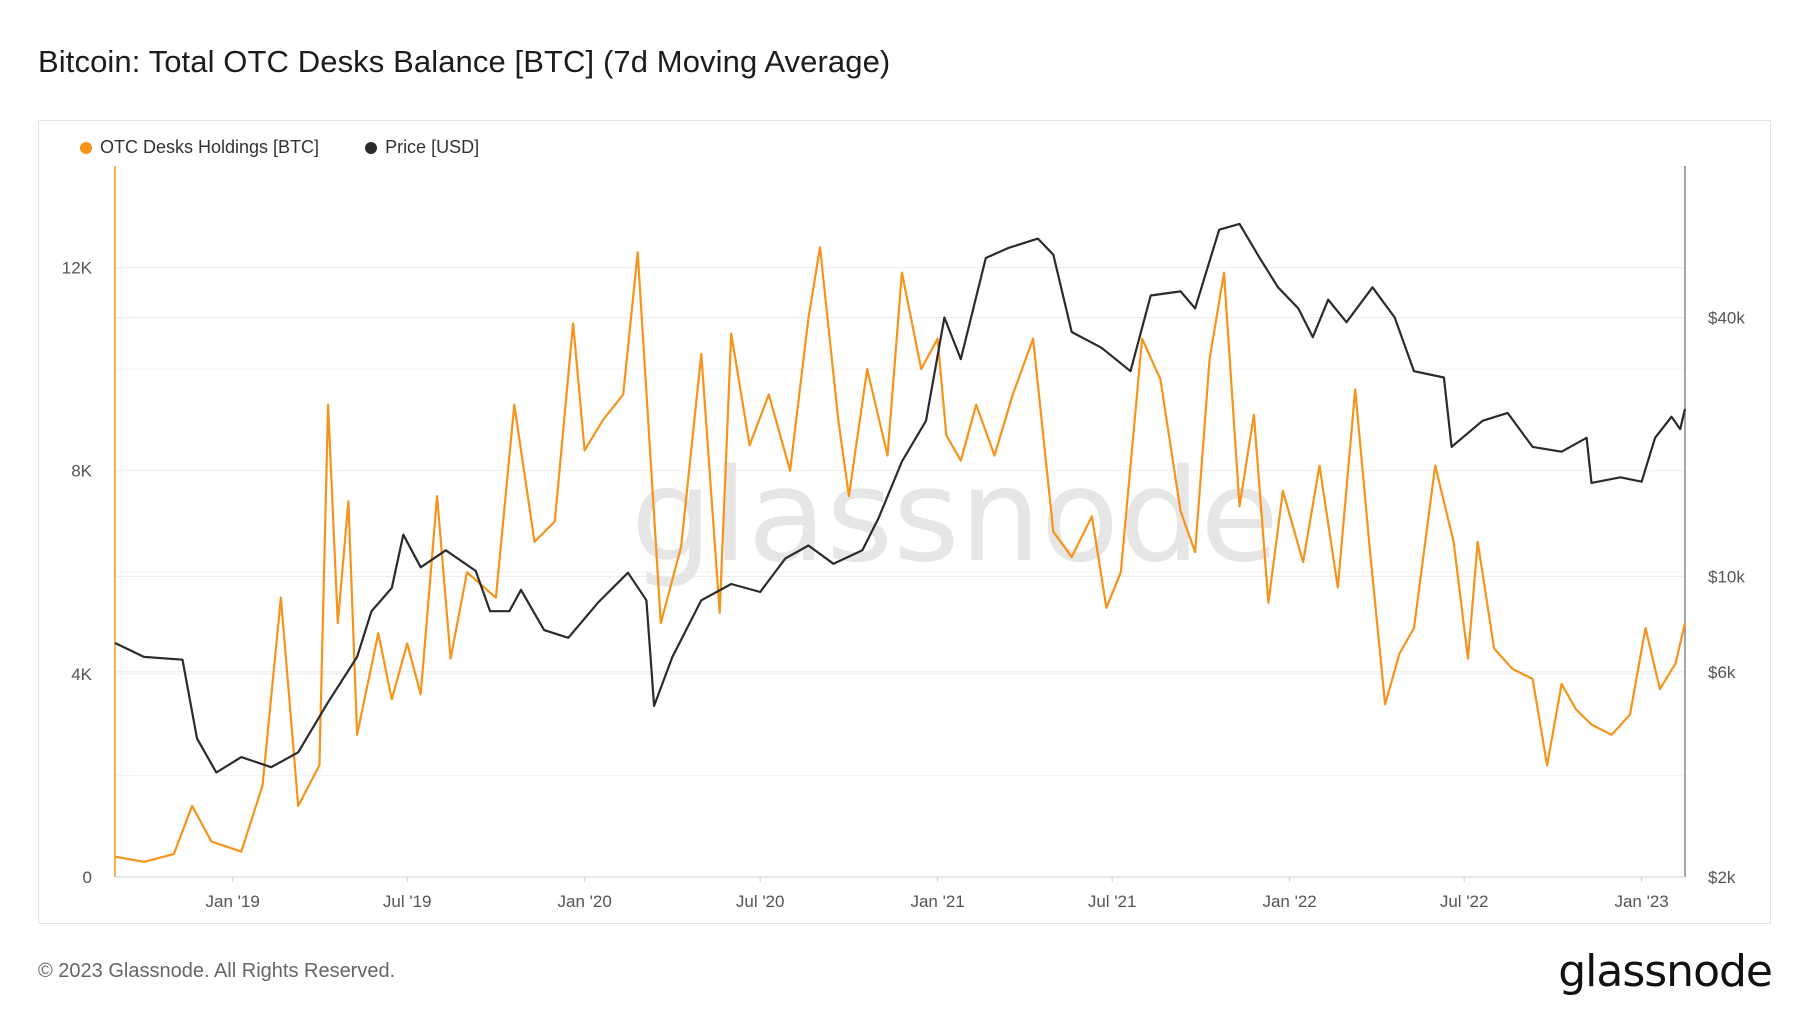  Describe the element at coordinates (955, 516) in the screenshot. I see `watermark-text: glassnode` at that location.